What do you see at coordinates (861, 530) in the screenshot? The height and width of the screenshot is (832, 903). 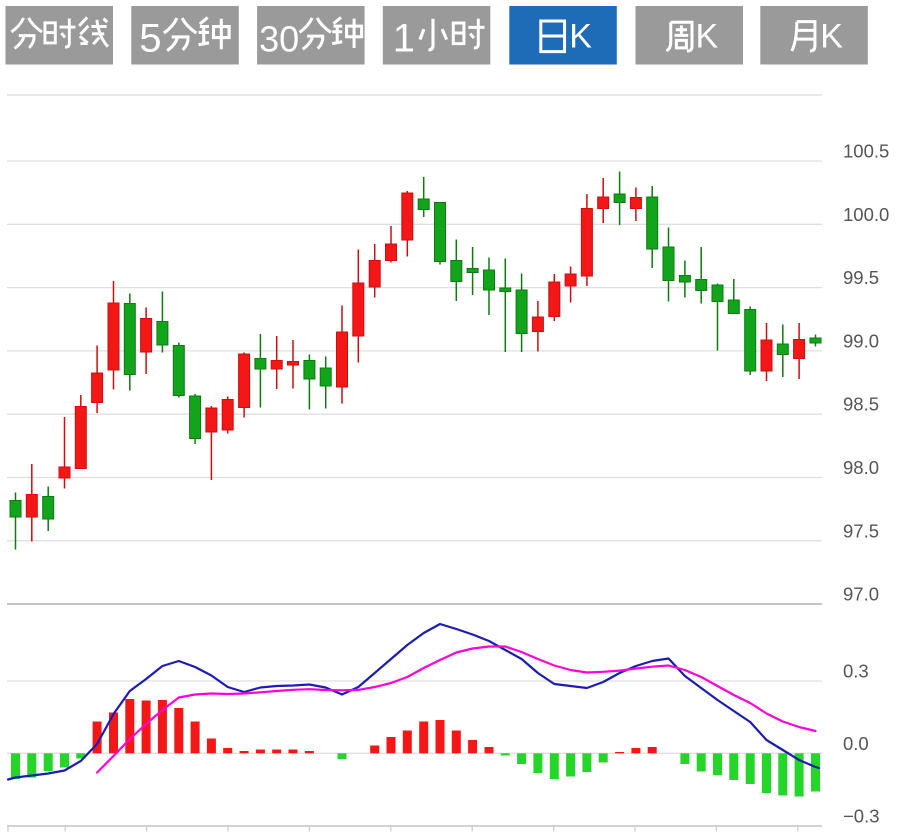 I see `svg-text: 97.5` at bounding box center [861, 530].